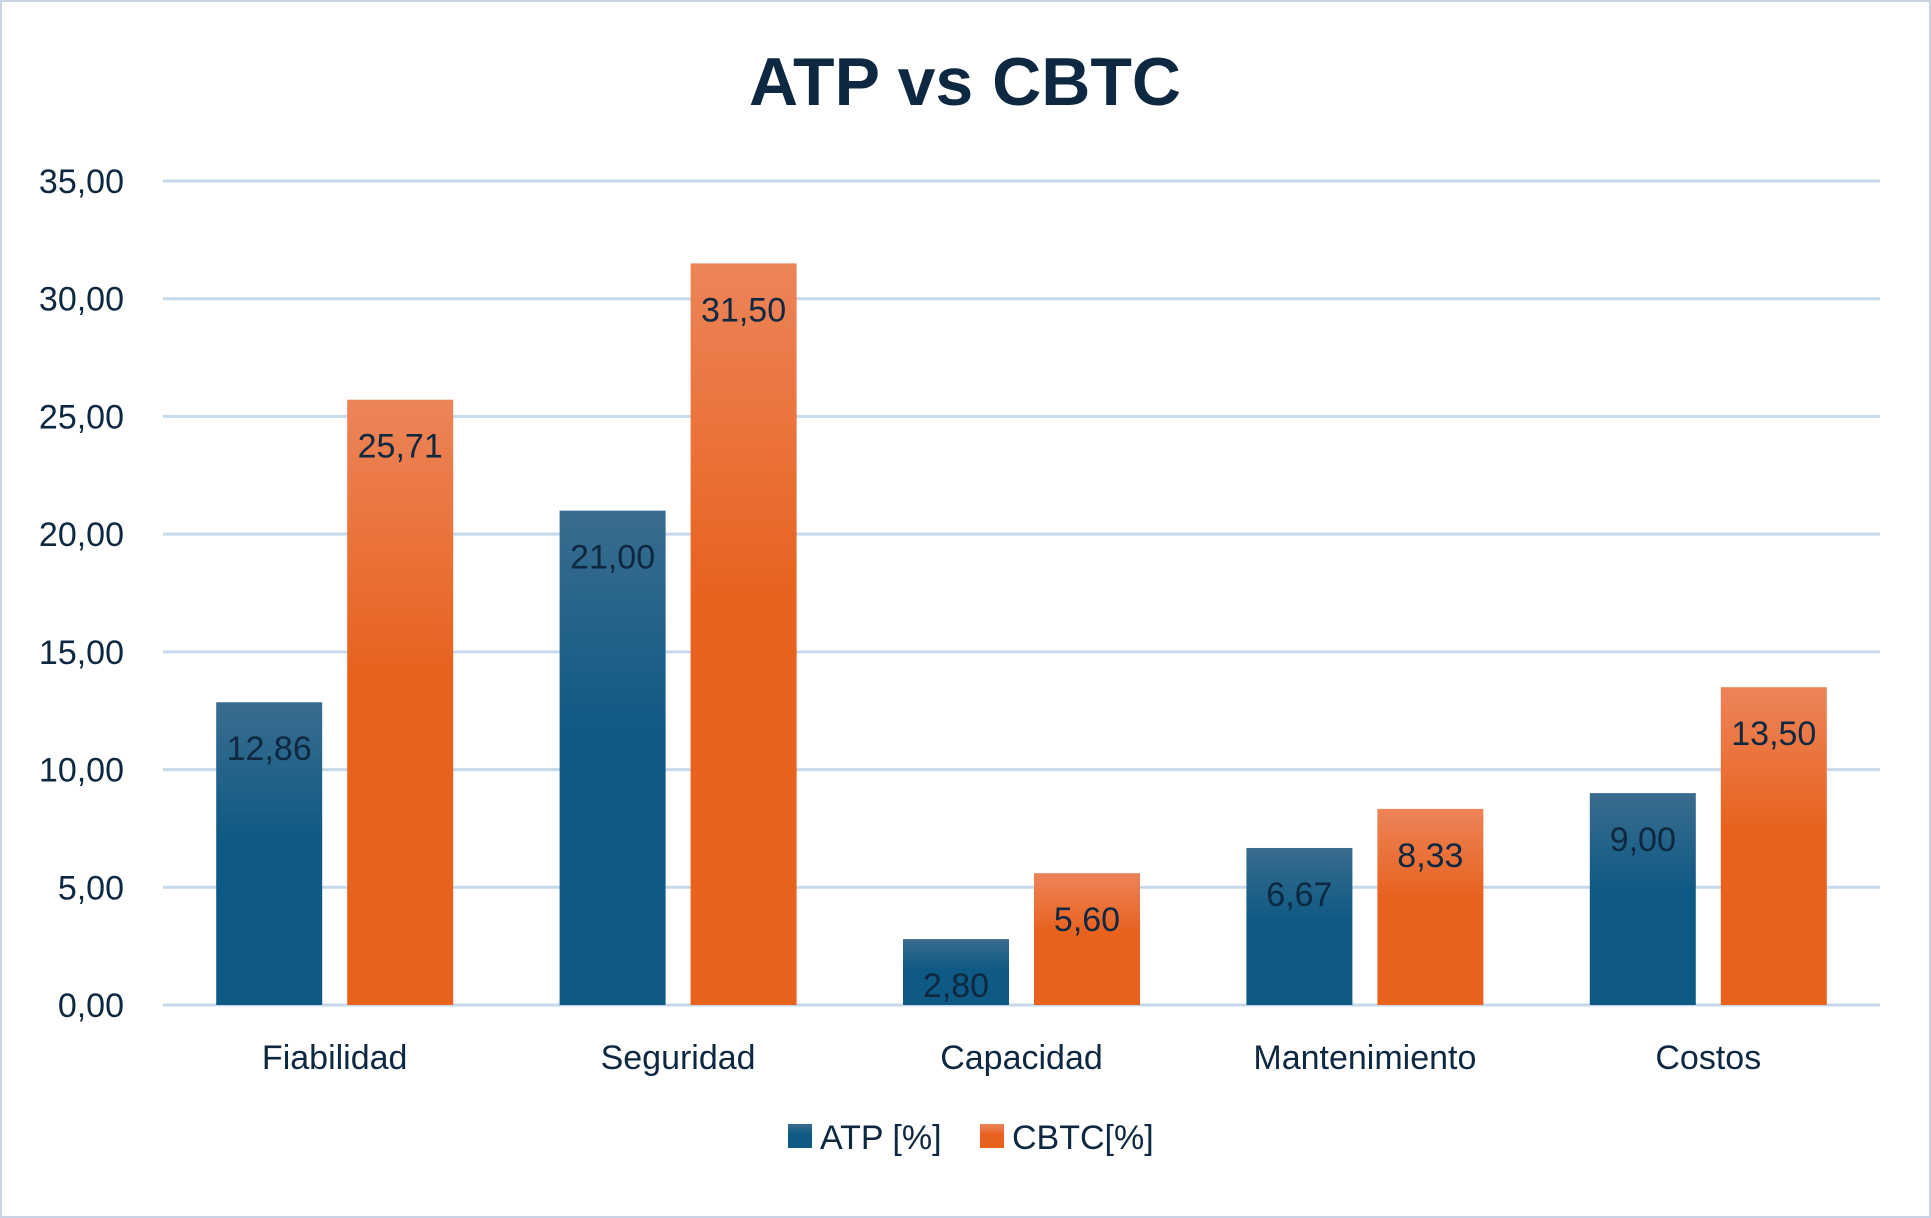 The height and width of the screenshot is (1218, 1931). Describe the element at coordinates (81, 417) in the screenshot. I see `y-tick-label: 25,00` at that location.